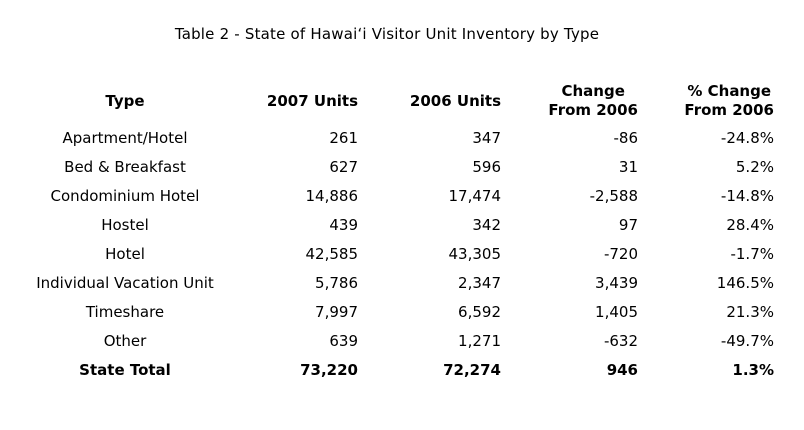  What do you see at coordinates (593, 91) in the screenshot?
I see `column-header-change-line1: Change` at bounding box center [593, 91].